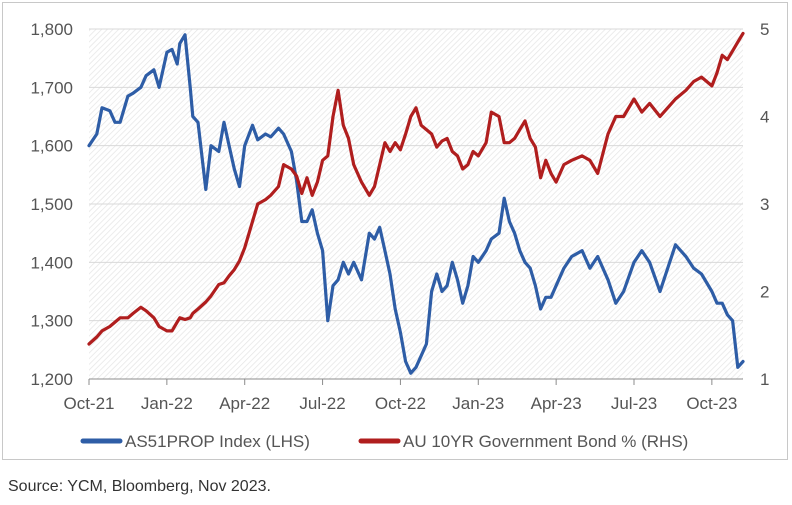  I want to click on x-tick-label: Jul-23, so click(634, 403).